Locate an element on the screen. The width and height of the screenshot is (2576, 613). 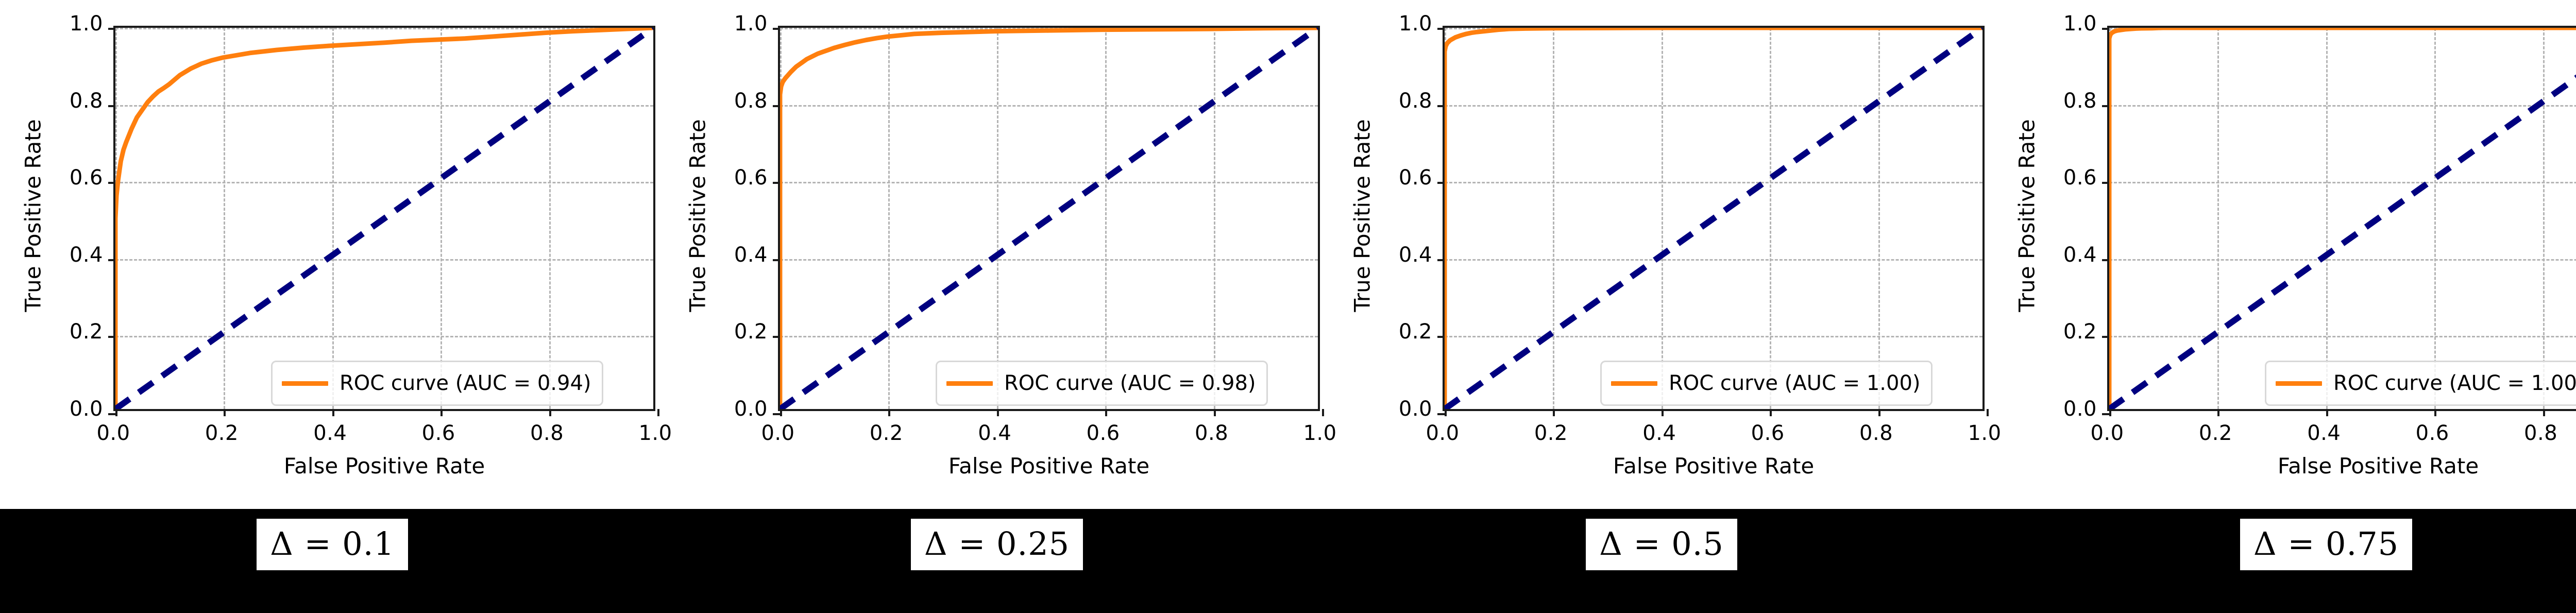
delta-cell-3: Δ = 0.75 is located at coordinates (2285, 561).